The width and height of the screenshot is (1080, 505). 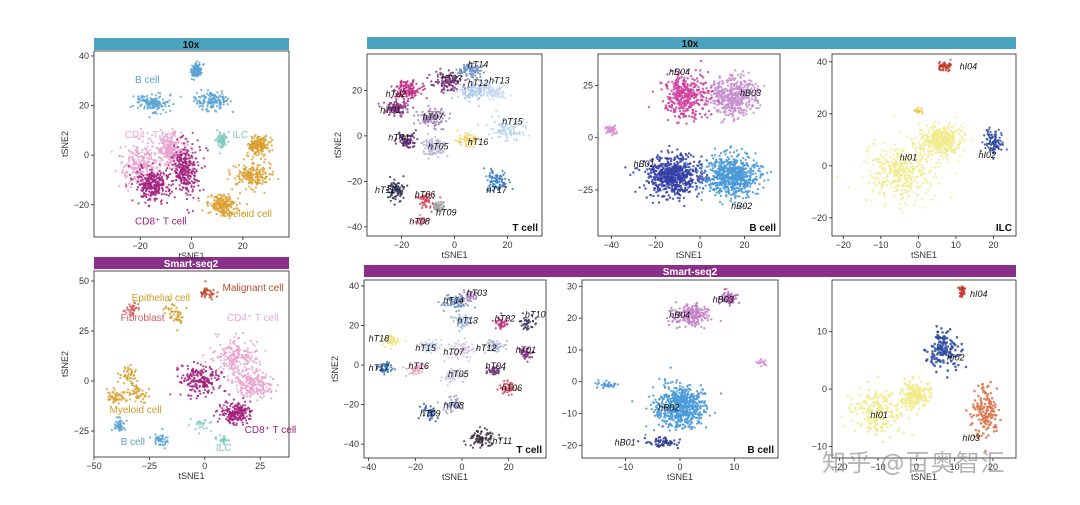 I want to click on cell-type-label: Malignant cell, so click(x=253, y=288).